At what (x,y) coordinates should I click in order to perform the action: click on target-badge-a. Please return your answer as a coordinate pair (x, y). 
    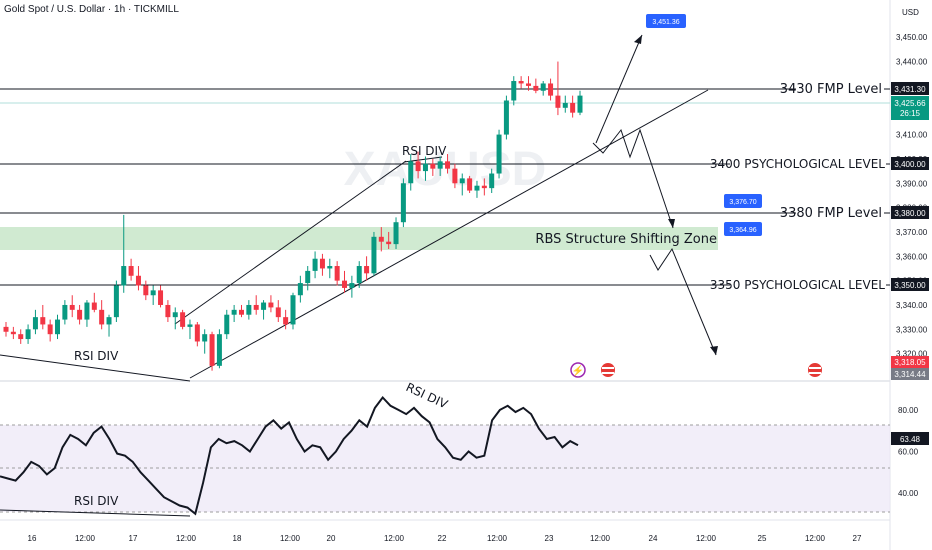
    Looking at the image, I should click on (666, 21).